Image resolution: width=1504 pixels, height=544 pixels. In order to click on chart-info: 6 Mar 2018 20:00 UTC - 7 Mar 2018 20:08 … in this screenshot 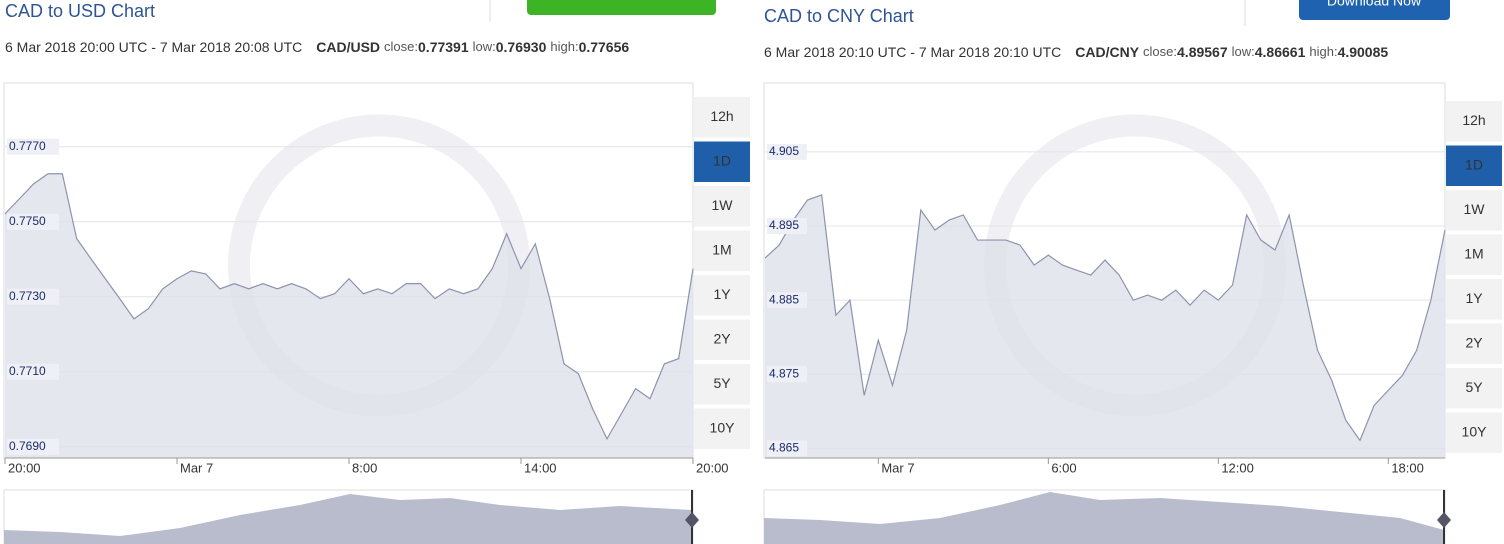, I will do `click(317, 47)`.